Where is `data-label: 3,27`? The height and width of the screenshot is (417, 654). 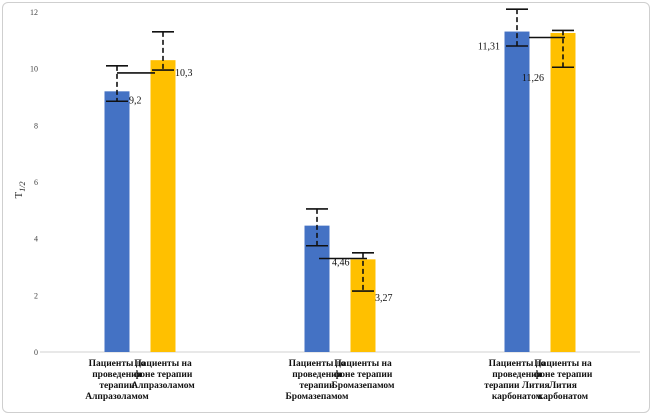 data-label: 3,27 is located at coordinates (384, 298).